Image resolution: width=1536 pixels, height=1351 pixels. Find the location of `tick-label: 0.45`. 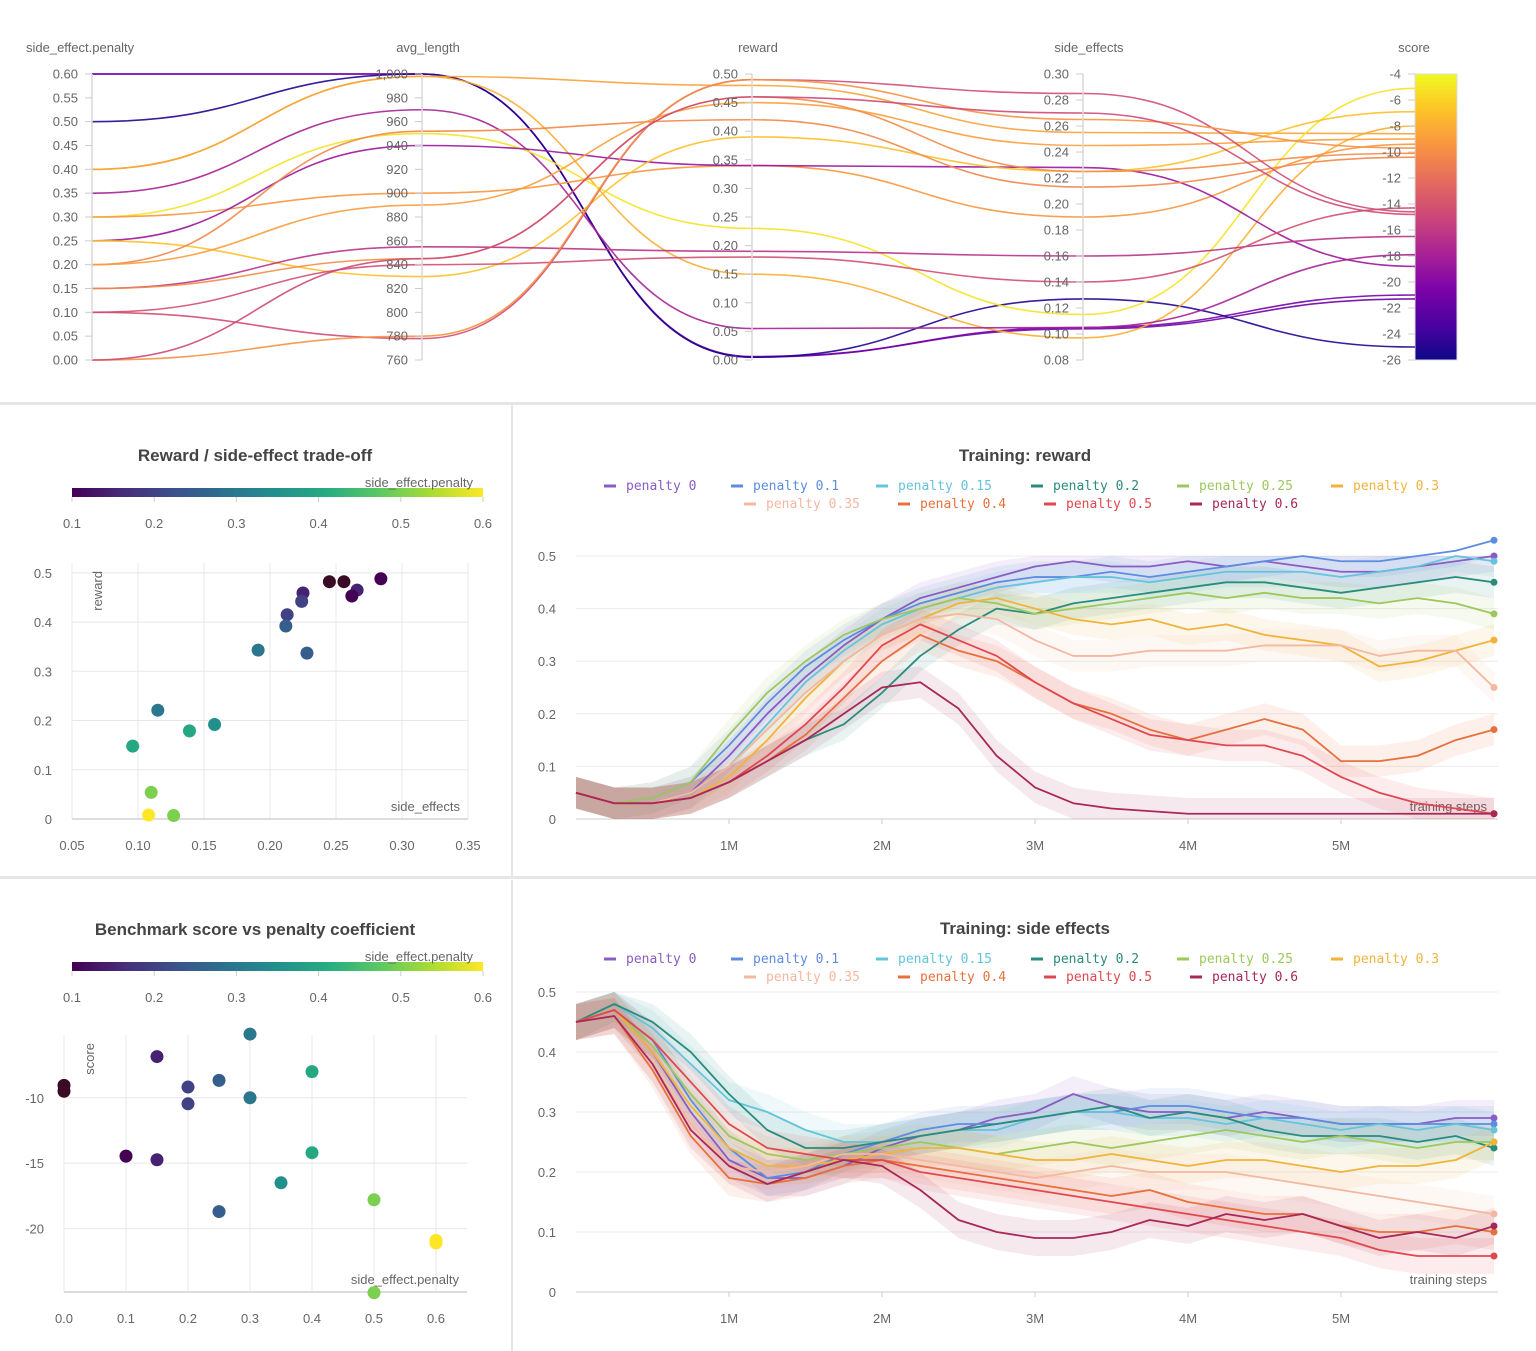

tick-label: 0.45 is located at coordinates (65, 145).